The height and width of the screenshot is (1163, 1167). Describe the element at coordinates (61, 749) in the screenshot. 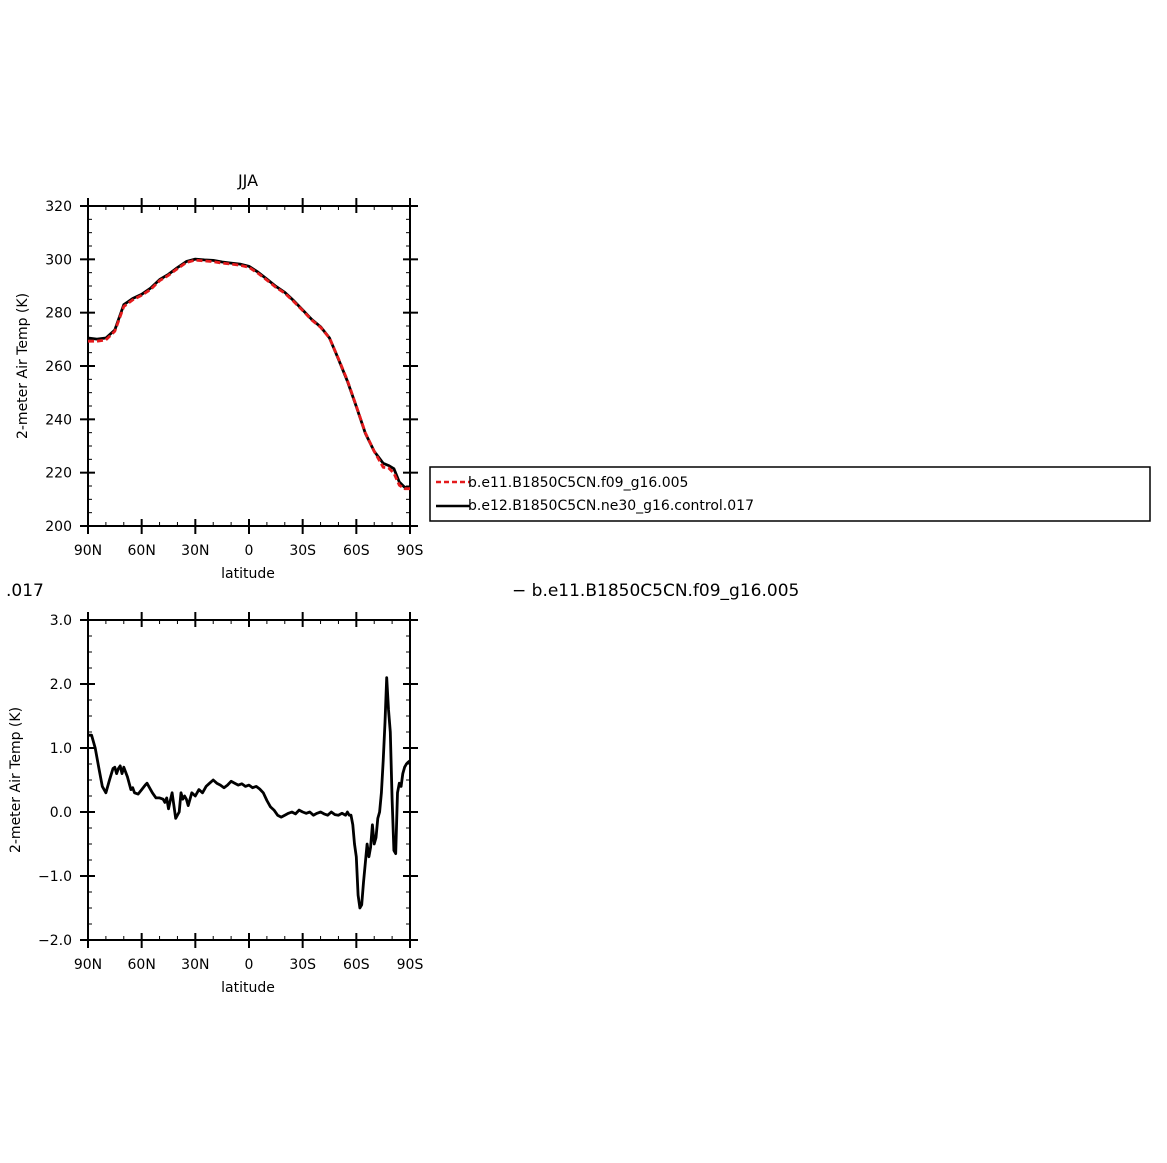

I see `y-tick-label: 1.0` at that location.